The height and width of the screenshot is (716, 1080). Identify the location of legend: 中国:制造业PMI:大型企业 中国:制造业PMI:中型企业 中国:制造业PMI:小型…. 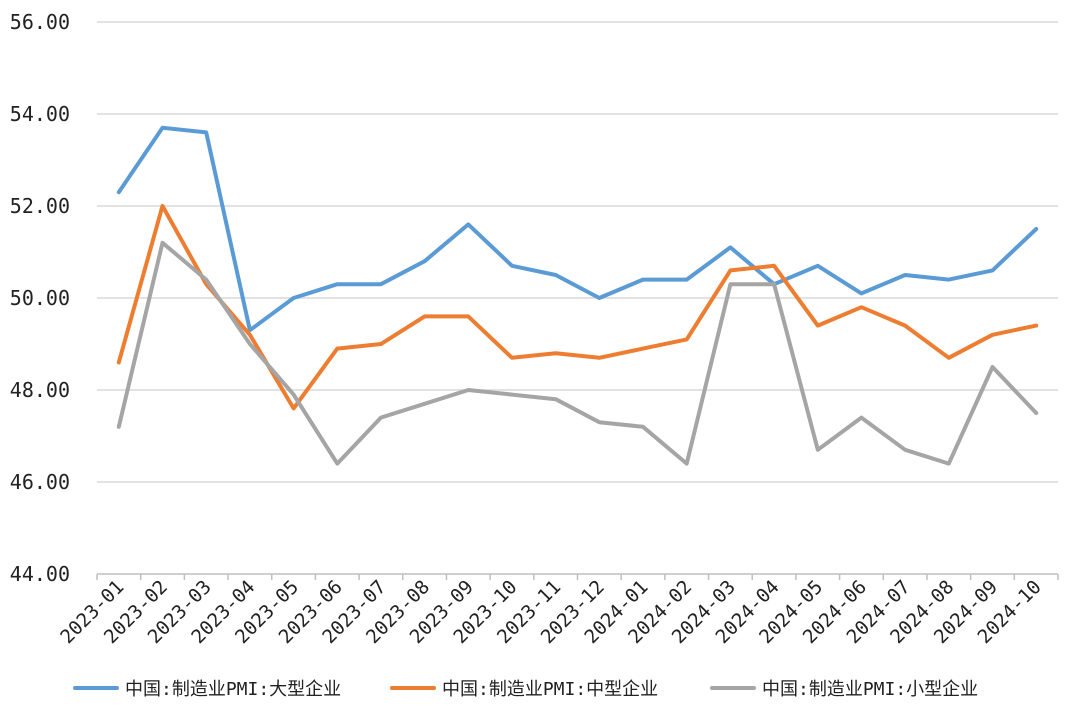
(525, 689).